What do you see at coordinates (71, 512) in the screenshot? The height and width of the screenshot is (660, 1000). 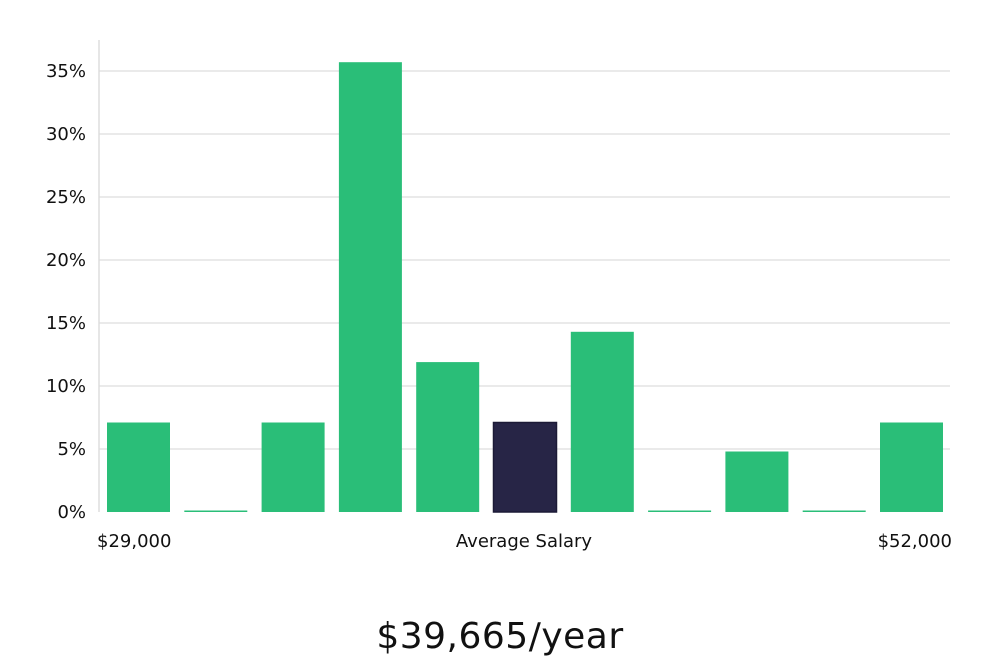 I see `y-tick-label: 0%` at bounding box center [71, 512].